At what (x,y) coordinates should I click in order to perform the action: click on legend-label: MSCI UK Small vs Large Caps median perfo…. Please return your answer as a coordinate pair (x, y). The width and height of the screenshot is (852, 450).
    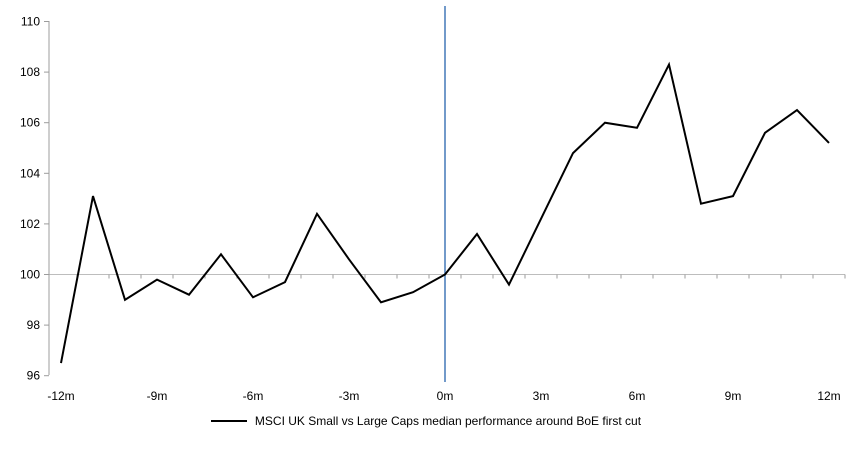
    Looking at the image, I should click on (448, 421).